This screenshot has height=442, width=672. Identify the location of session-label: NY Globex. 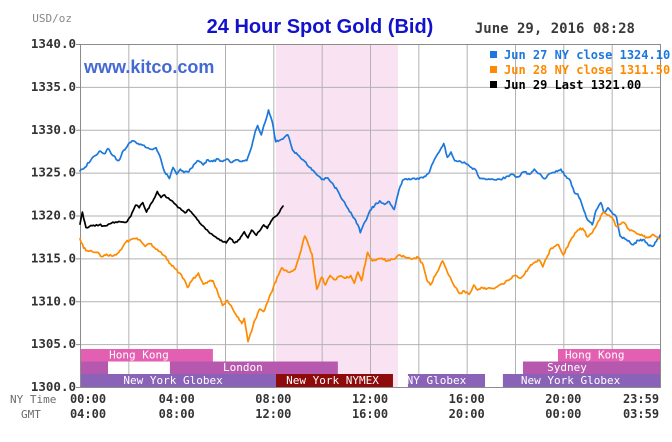
(437, 380).